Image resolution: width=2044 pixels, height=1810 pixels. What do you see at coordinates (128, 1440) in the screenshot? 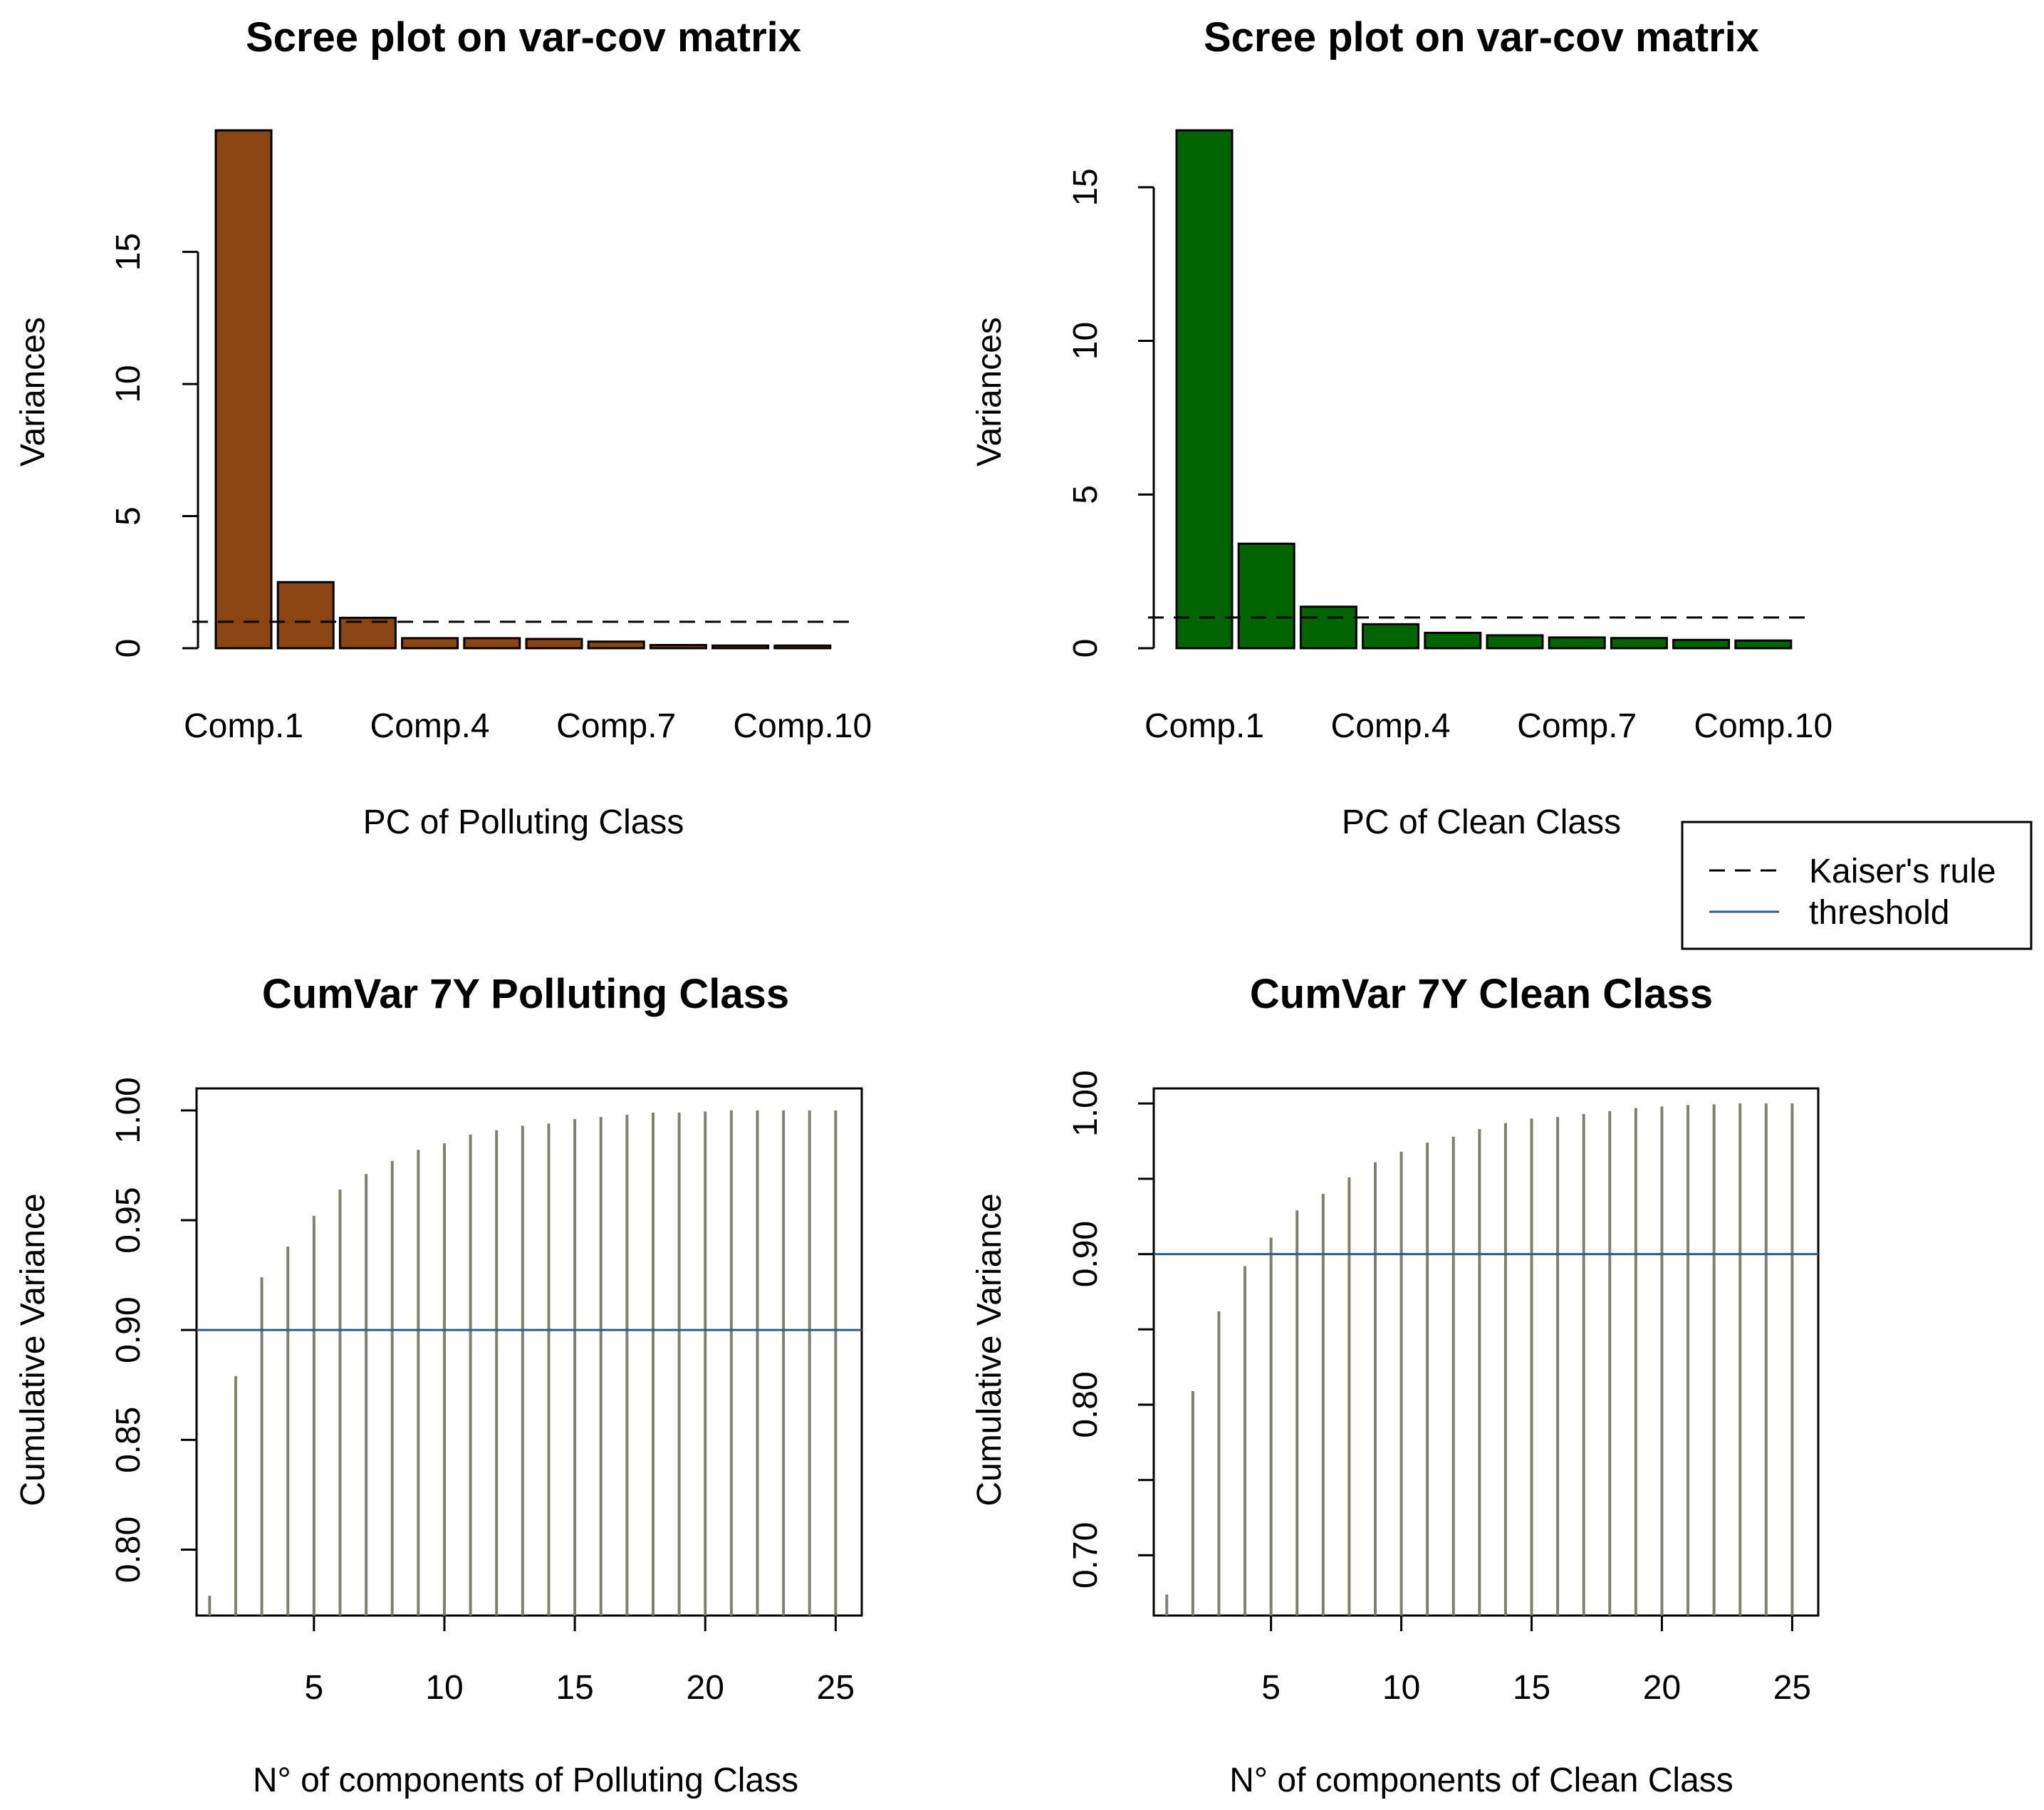
I see `y-tick-label: 0.85` at bounding box center [128, 1440].